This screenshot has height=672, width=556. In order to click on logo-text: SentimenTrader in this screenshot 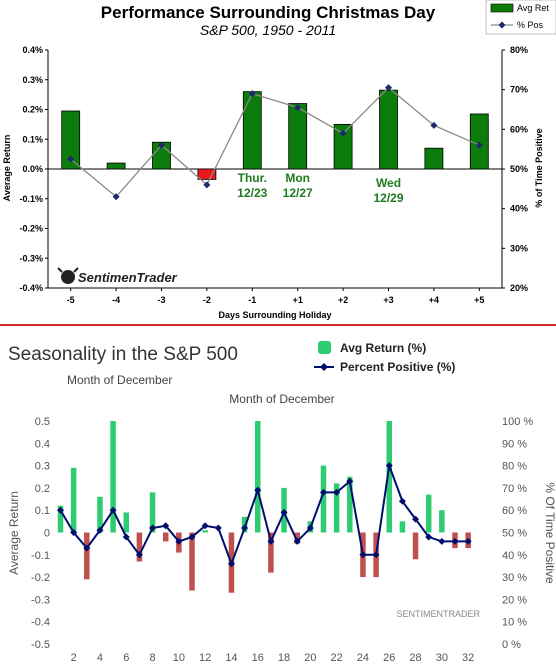, I will do `click(128, 277)`.